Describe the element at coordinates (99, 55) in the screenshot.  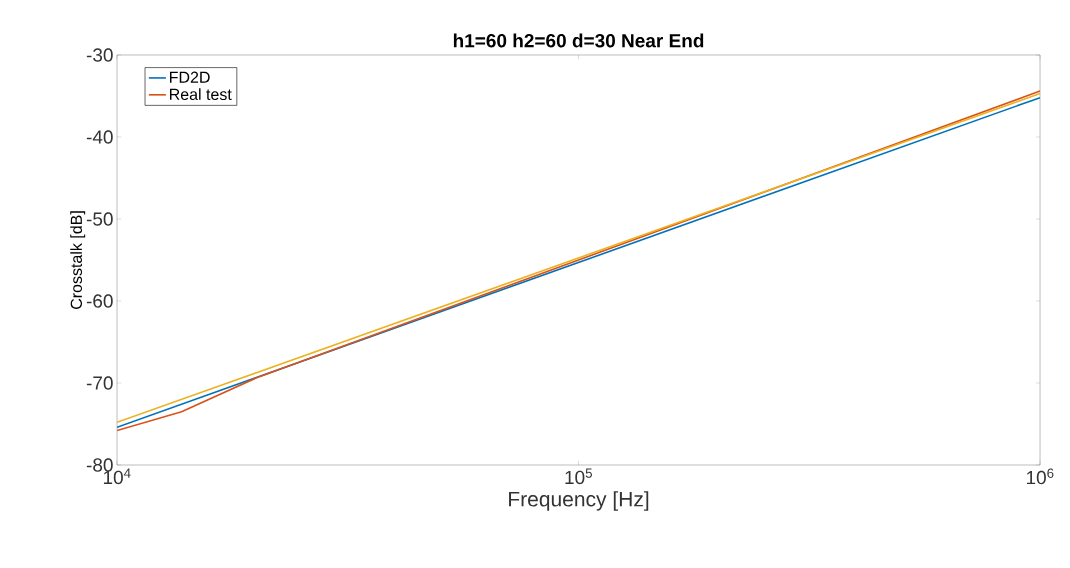
I see `y-tick-label: -30` at that location.